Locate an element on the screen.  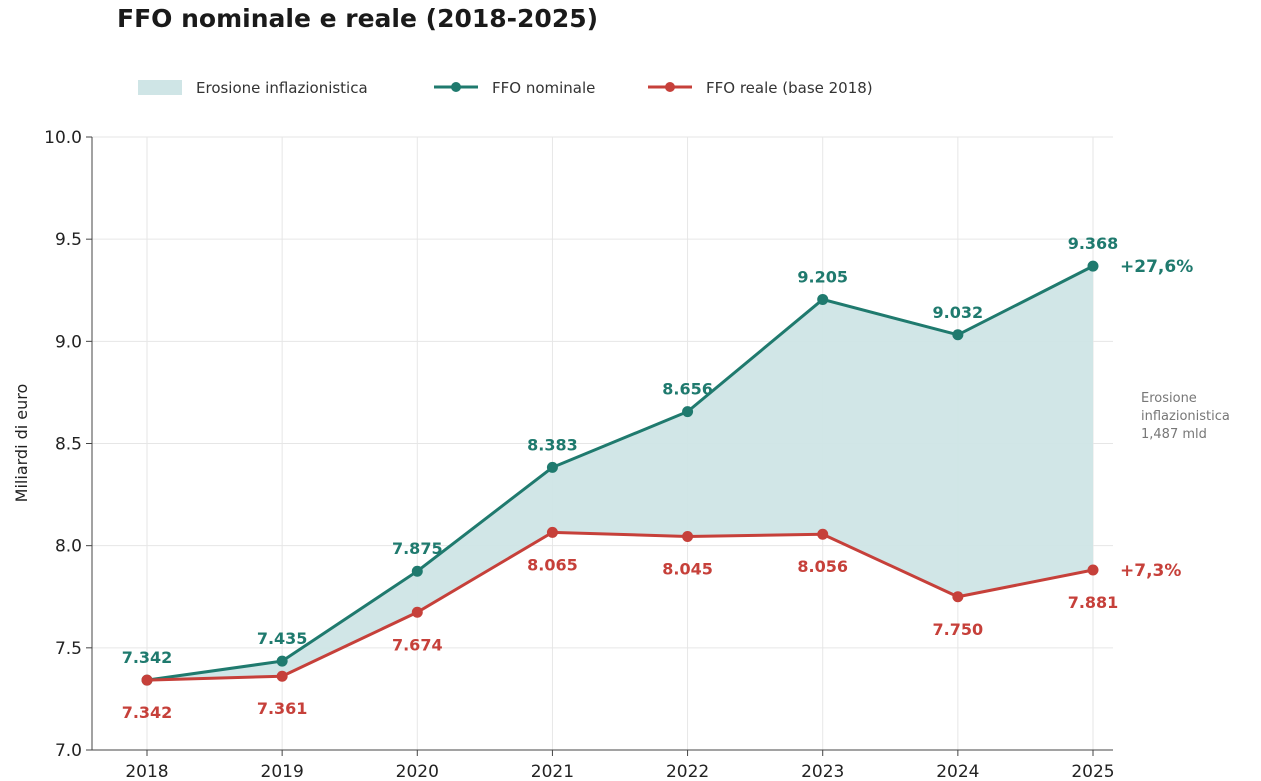
y-tick-label: 7.5 is located at coordinates (68, 649).